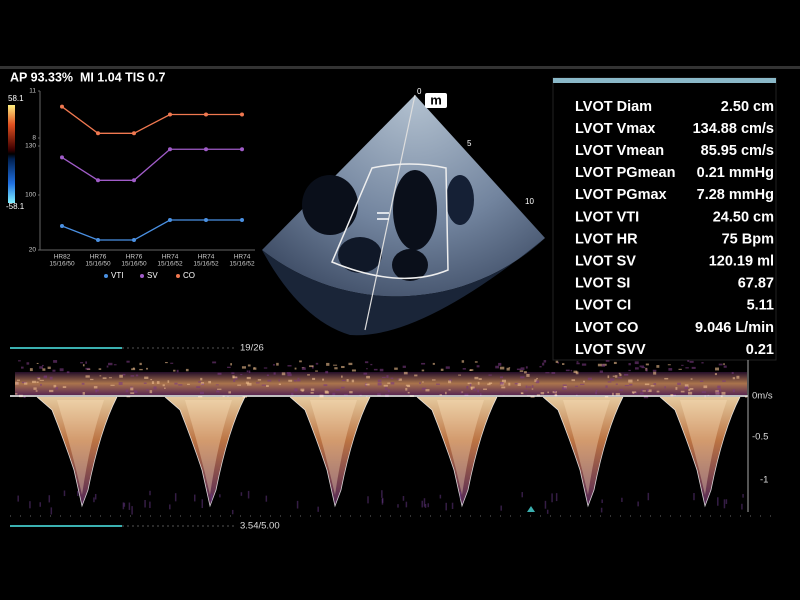  I want to click on measure-value: 0.21, so click(760, 350).